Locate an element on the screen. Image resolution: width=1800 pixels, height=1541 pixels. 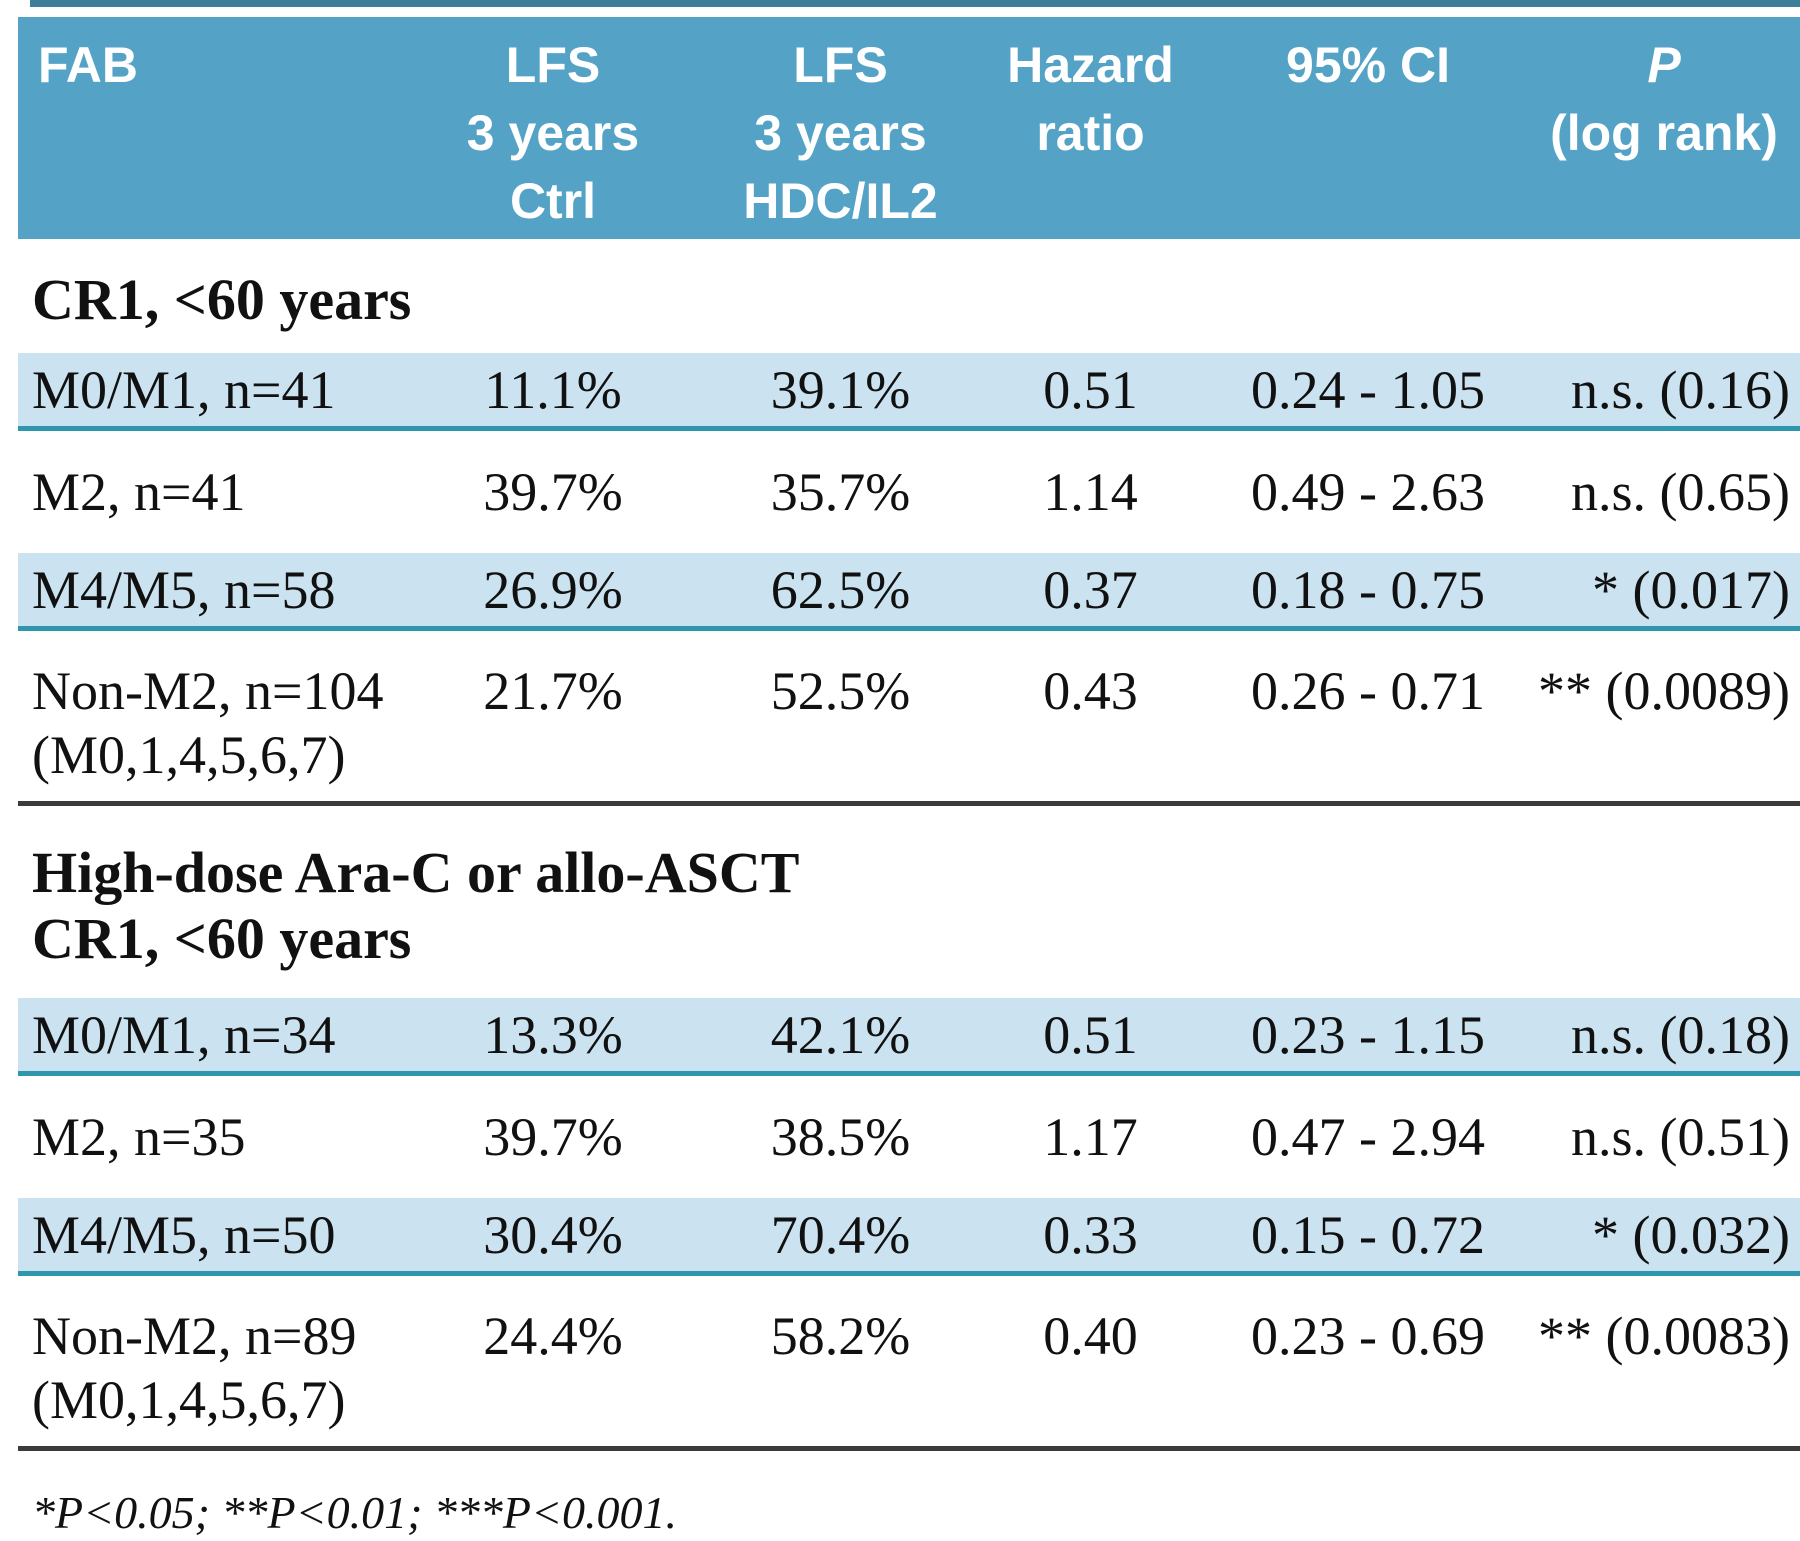
col-header-hazard-ratio: Hazard ratio is located at coordinates (1090, 99).